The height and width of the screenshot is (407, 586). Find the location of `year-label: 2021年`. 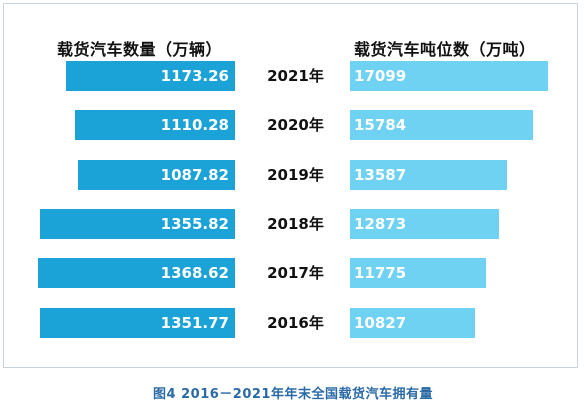

year-label: 2021年 is located at coordinates (295, 76).